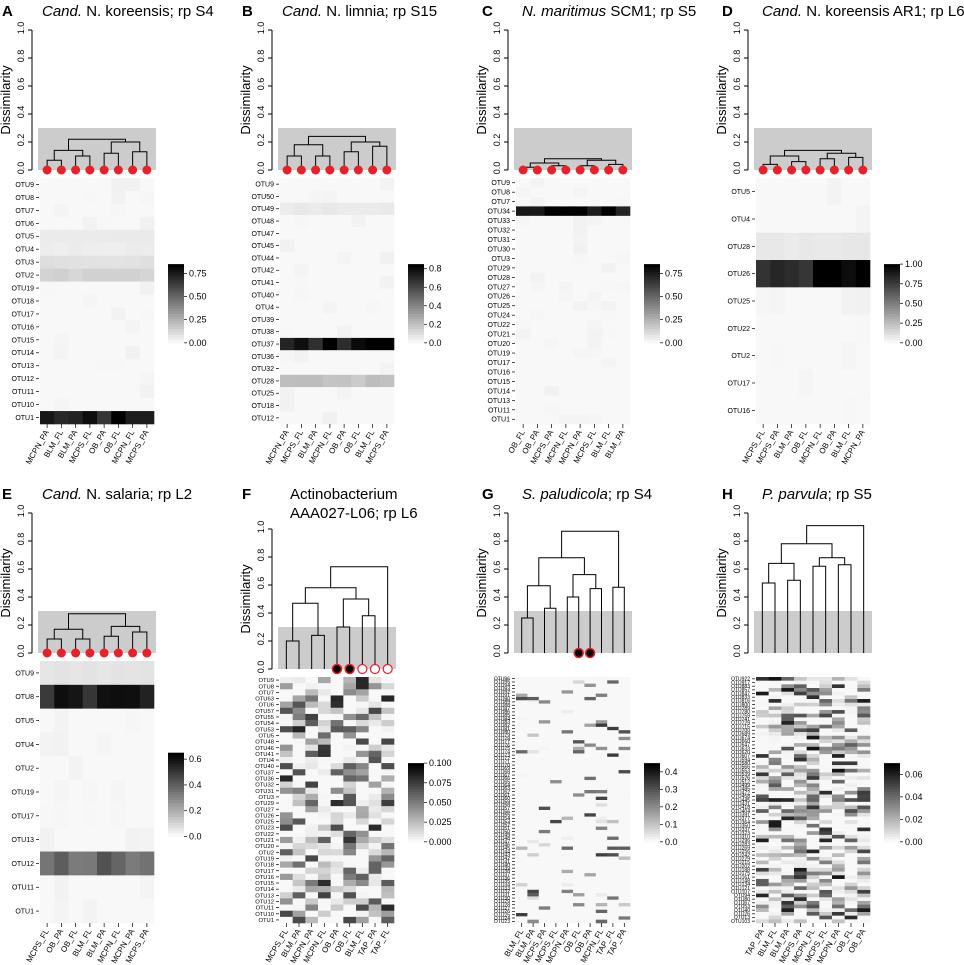 This screenshot has height=965, width=964. I want to click on row-label: OTU33, so click(502, 889).